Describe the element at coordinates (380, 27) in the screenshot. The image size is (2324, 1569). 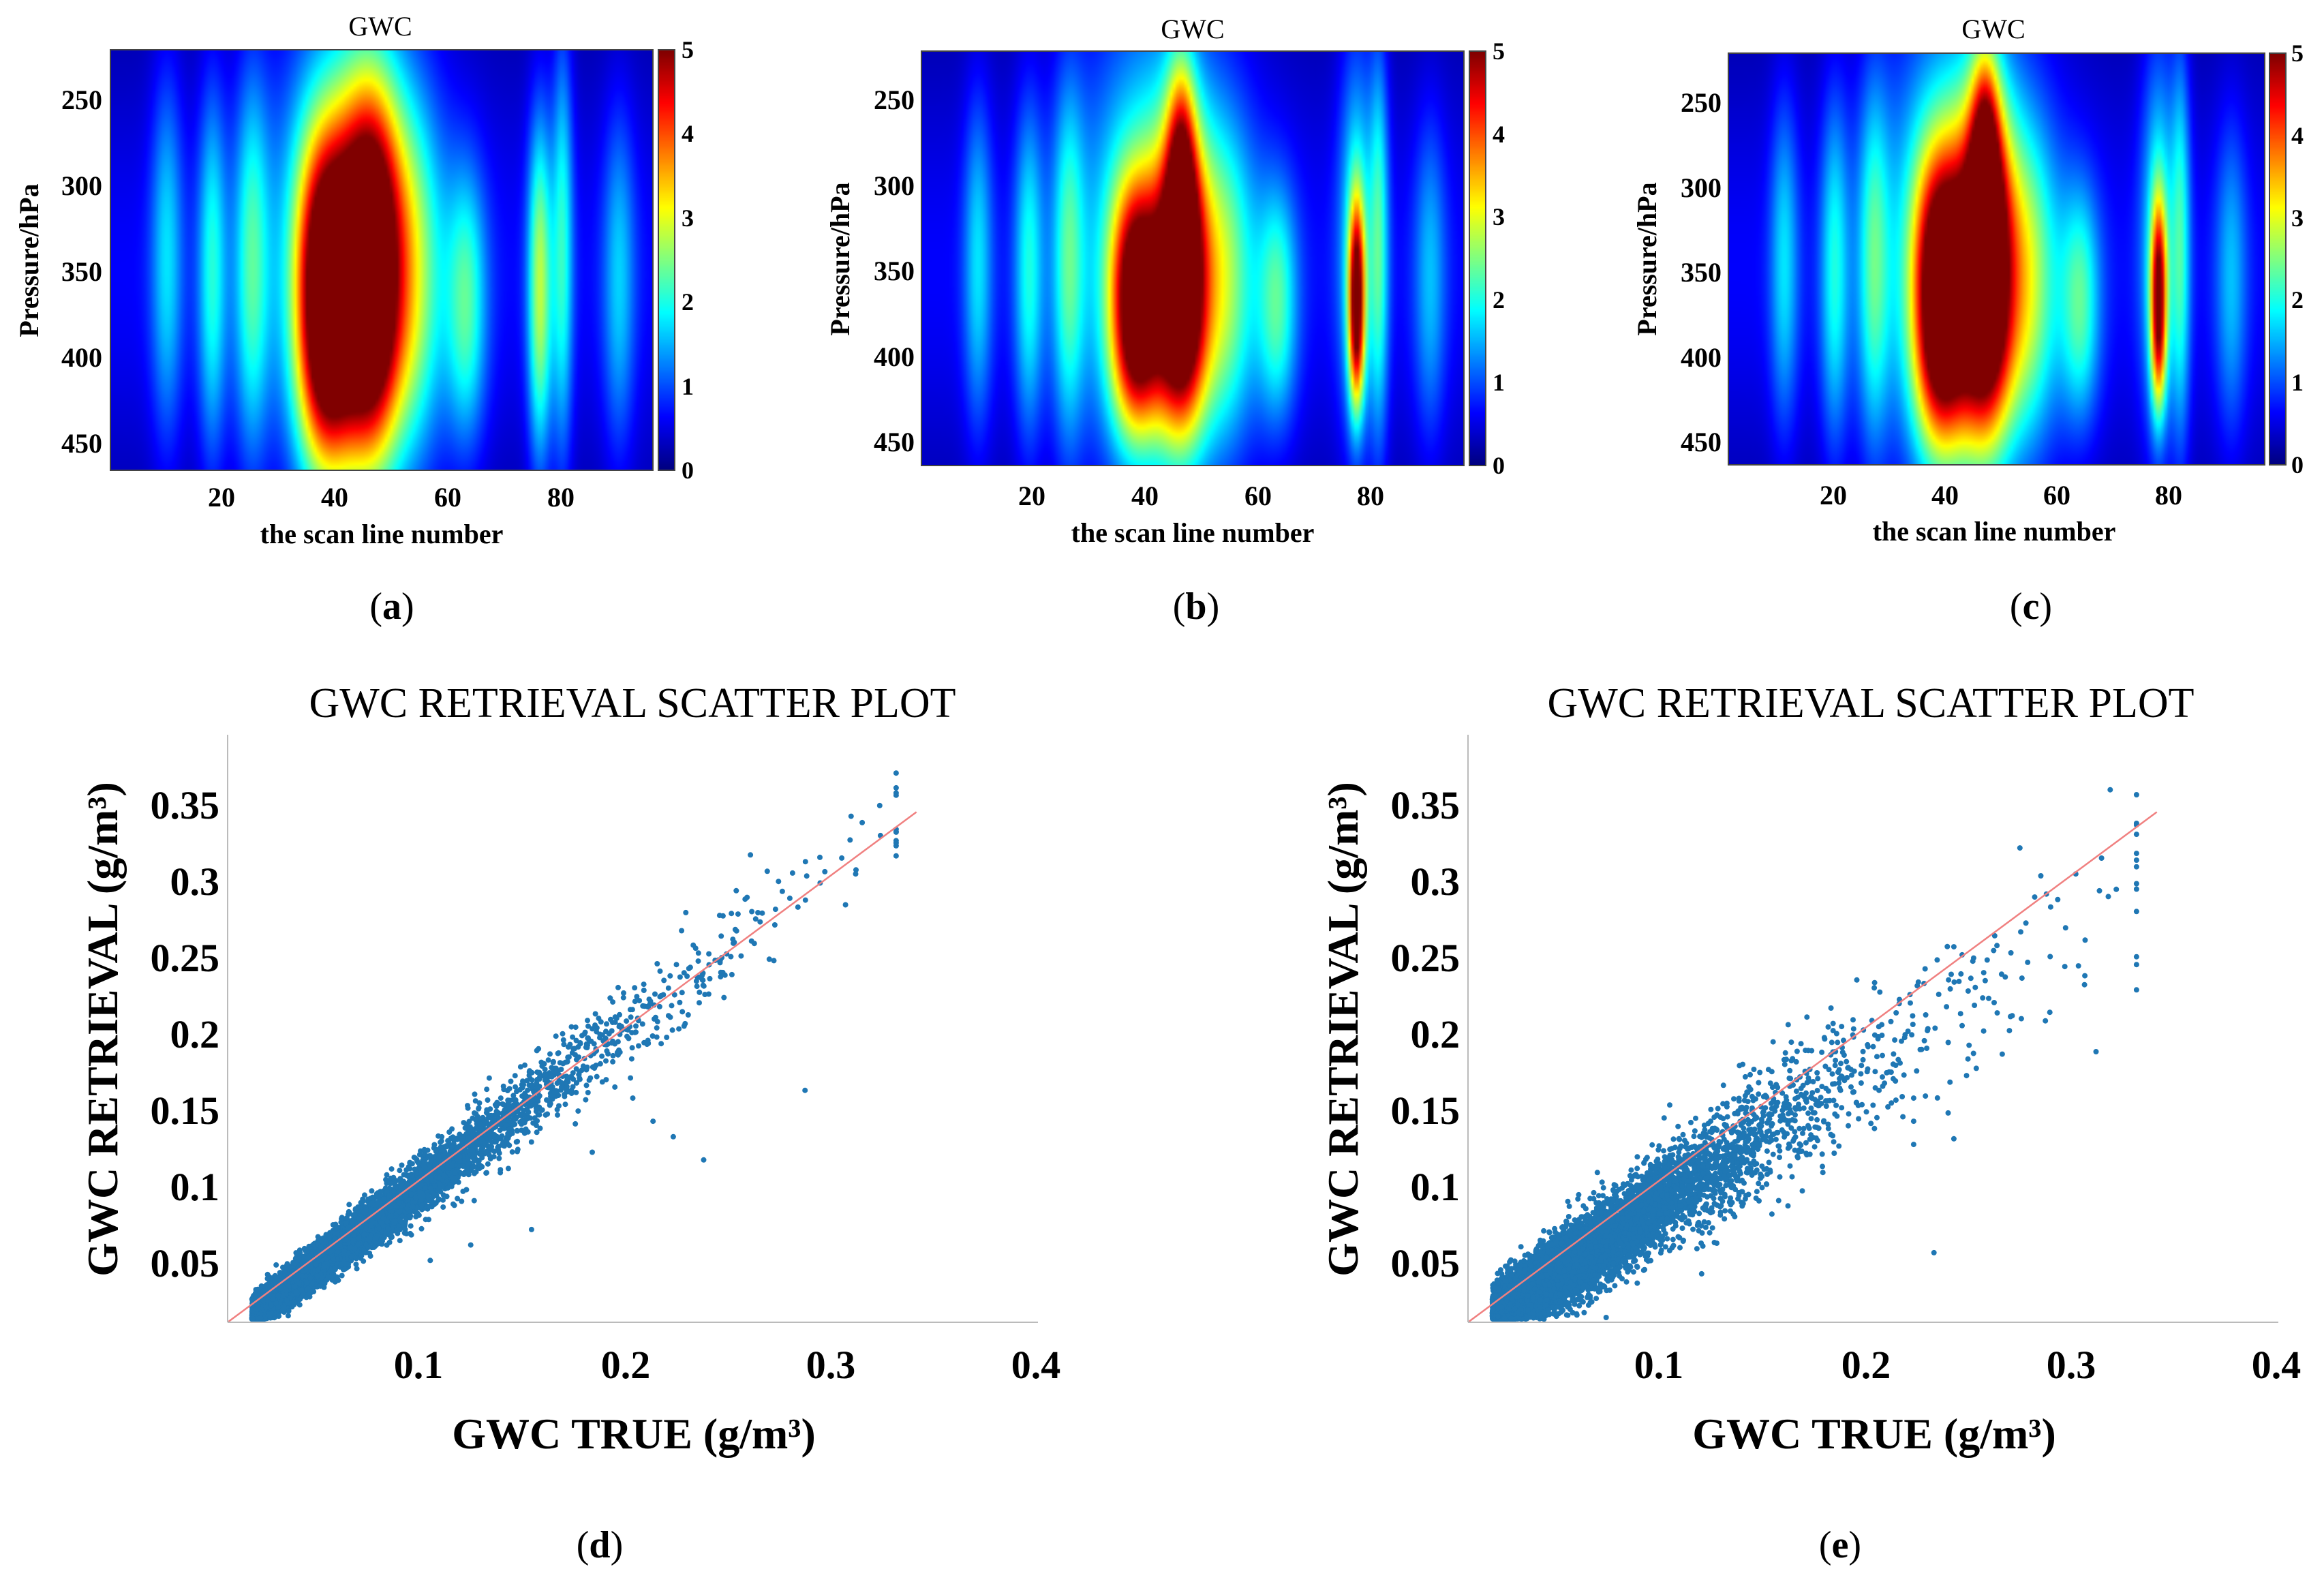
I see `heatmap-title: GWC` at that location.